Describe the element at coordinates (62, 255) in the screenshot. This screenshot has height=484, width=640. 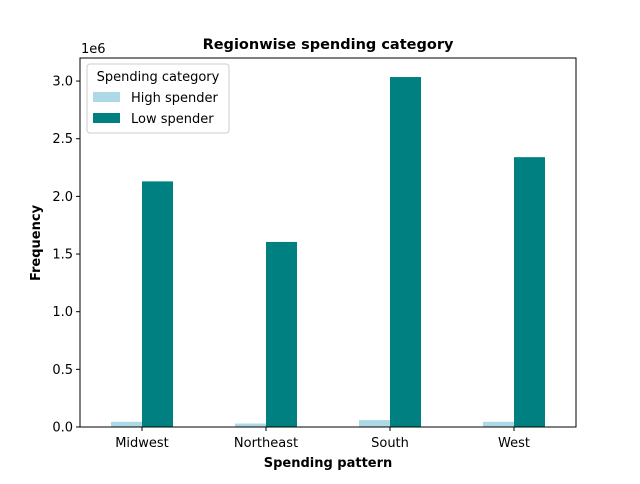
I see `y-tick-label: 1.5` at that location.